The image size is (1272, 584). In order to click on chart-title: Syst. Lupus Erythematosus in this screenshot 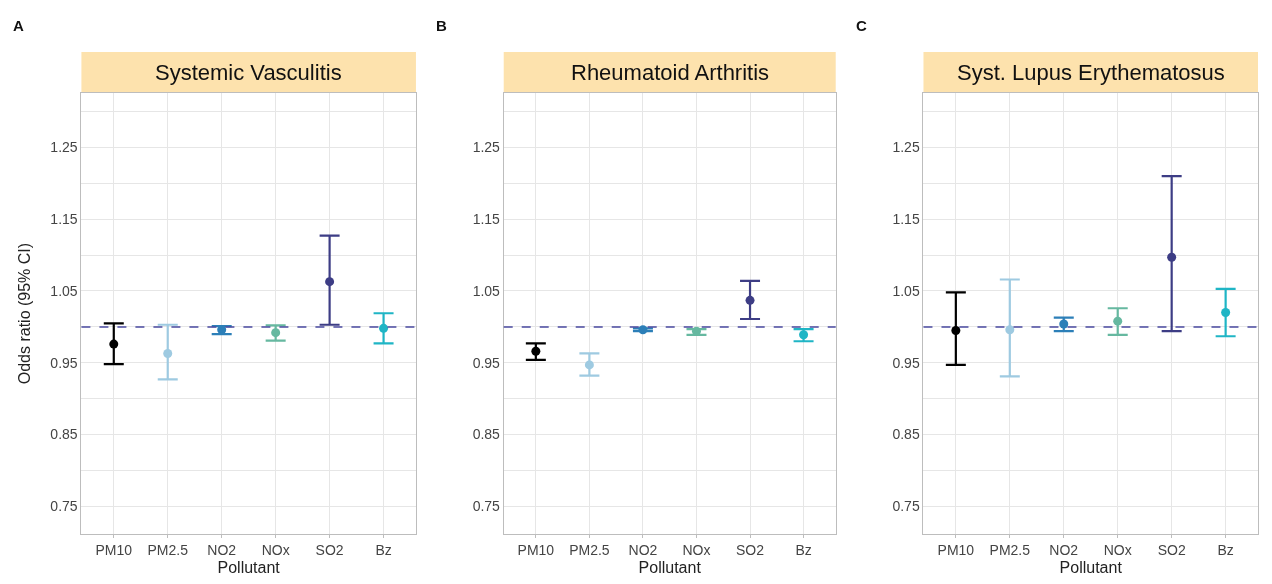, I will do `click(1091, 72)`.